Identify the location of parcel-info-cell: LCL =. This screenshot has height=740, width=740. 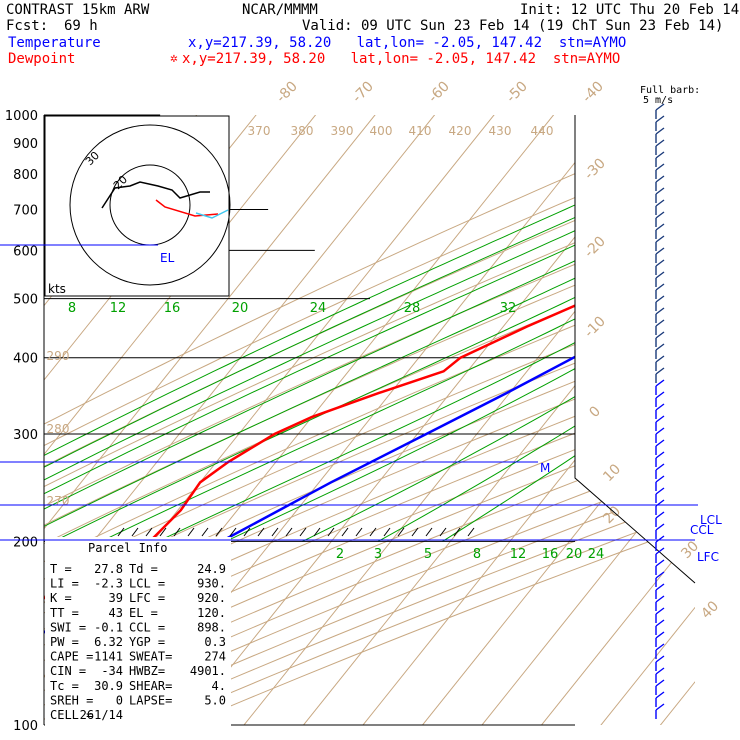
(147, 584).